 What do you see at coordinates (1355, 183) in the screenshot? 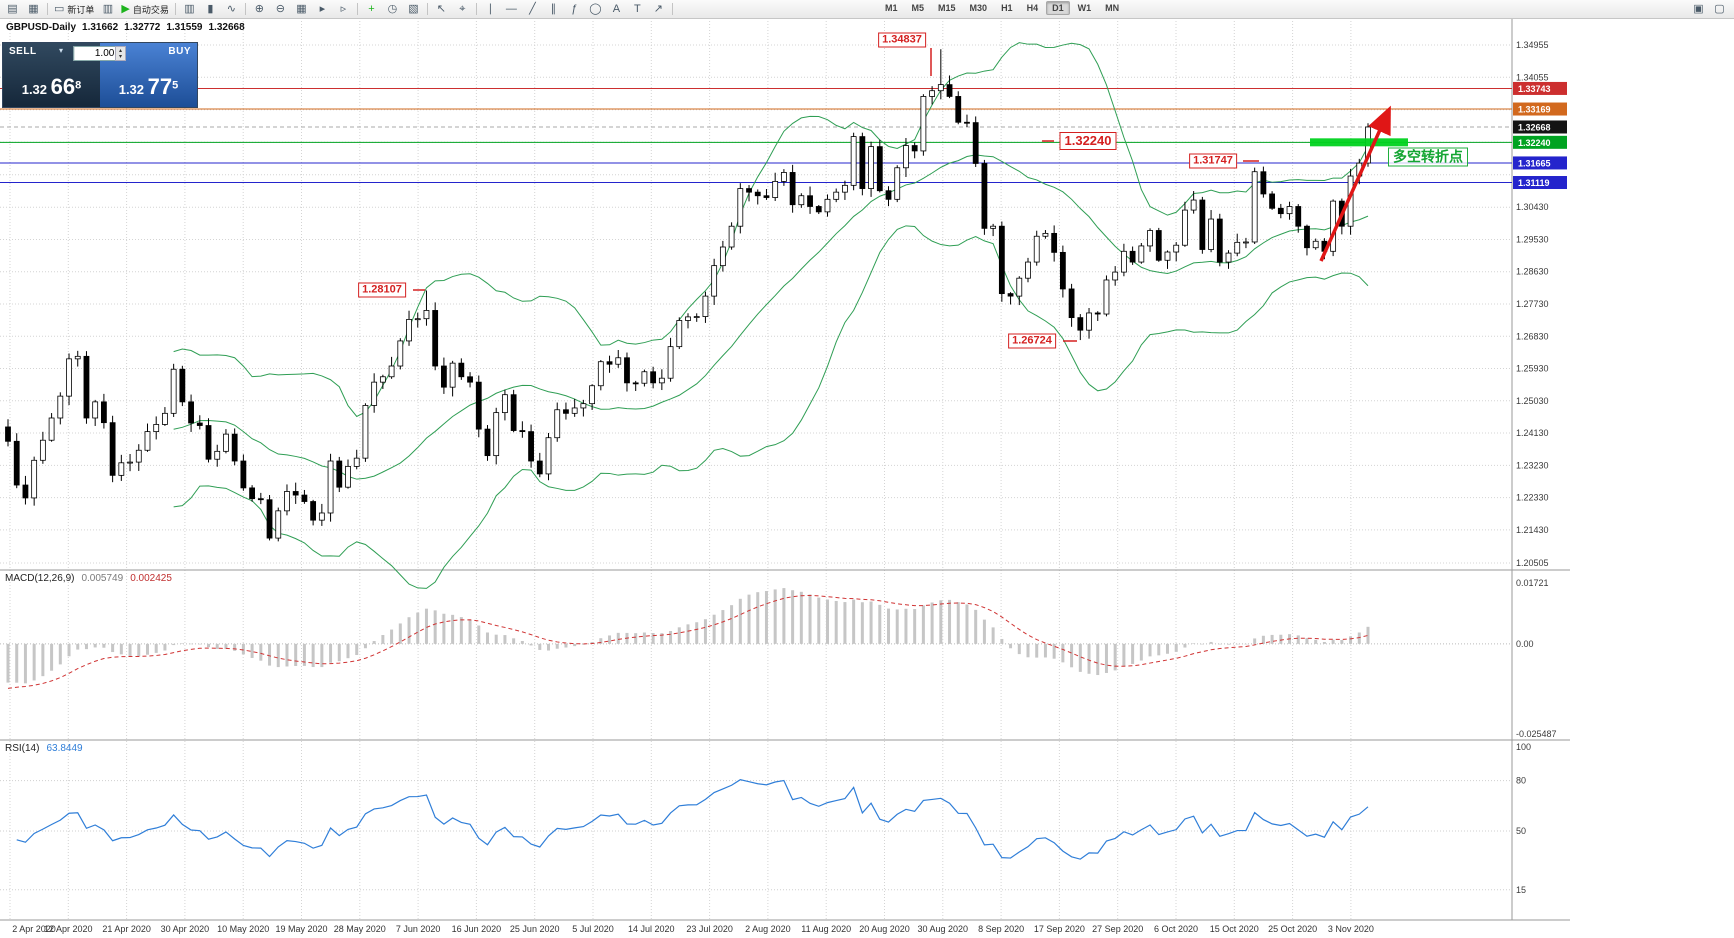
I see `trend-arrow` at bounding box center [1355, 183].